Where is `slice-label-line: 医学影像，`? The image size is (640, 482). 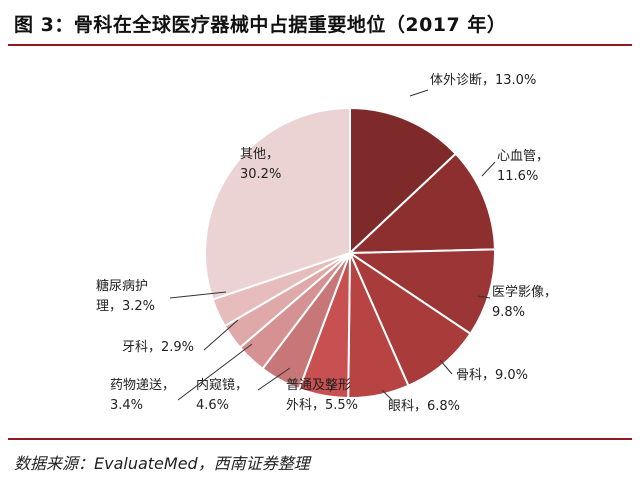 slice-label-line: 医学影像， is located at coordinates (524, 292).